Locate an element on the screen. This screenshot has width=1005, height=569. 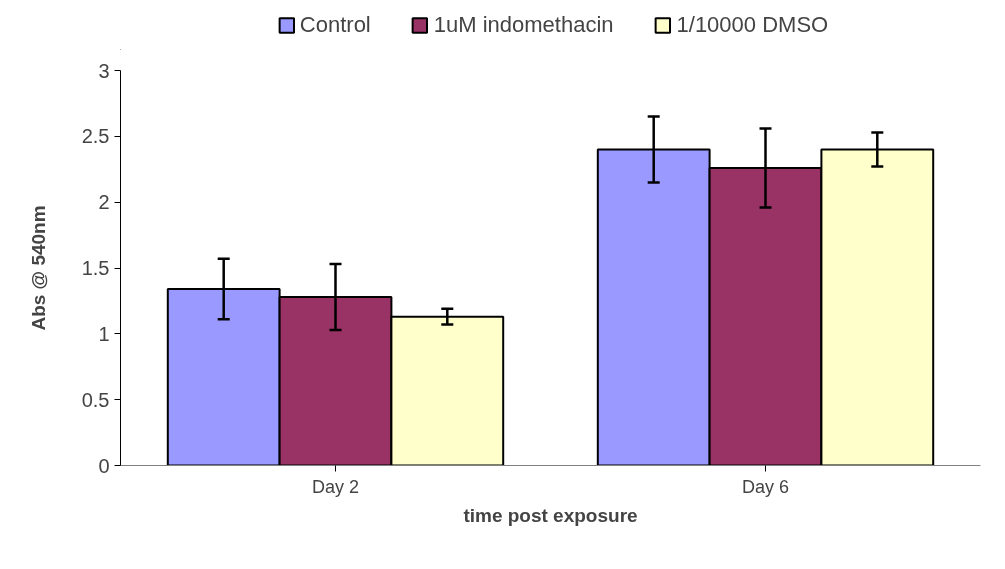
y-tick-label: 0 is located at coordinates (104, 465).